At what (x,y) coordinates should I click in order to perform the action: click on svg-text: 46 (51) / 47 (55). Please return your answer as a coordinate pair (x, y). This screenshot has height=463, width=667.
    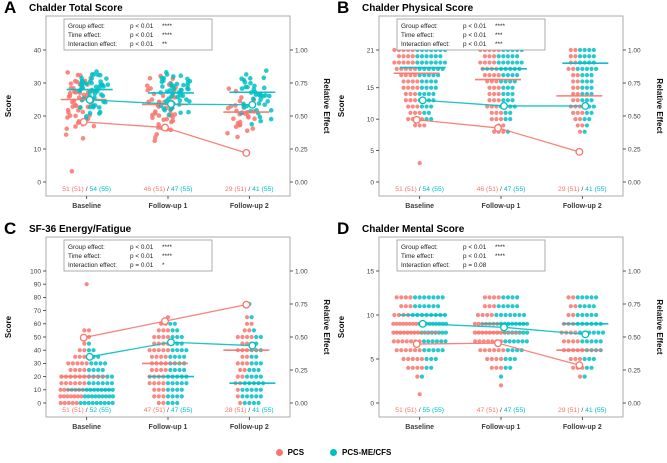
    Looking at the image, I should click on (501, 189).